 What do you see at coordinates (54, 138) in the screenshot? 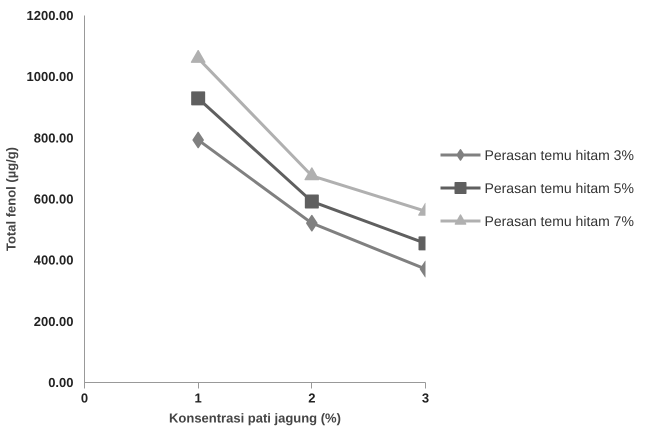
I see `y-tick-label: 800.00` at bounding box center [54, 138].